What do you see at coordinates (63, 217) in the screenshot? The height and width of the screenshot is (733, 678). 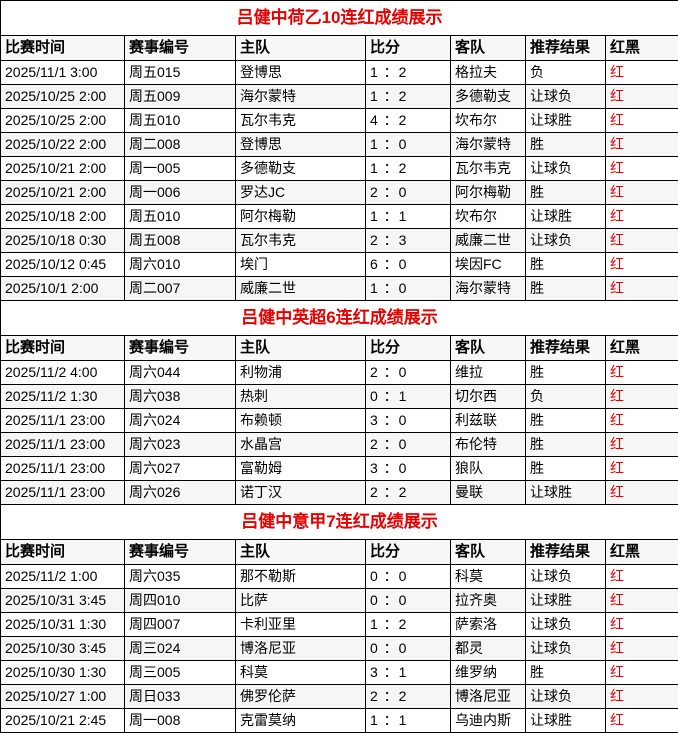 I see `cell-time: 2025/10/18 2:00` at bounding box center [63, 217].